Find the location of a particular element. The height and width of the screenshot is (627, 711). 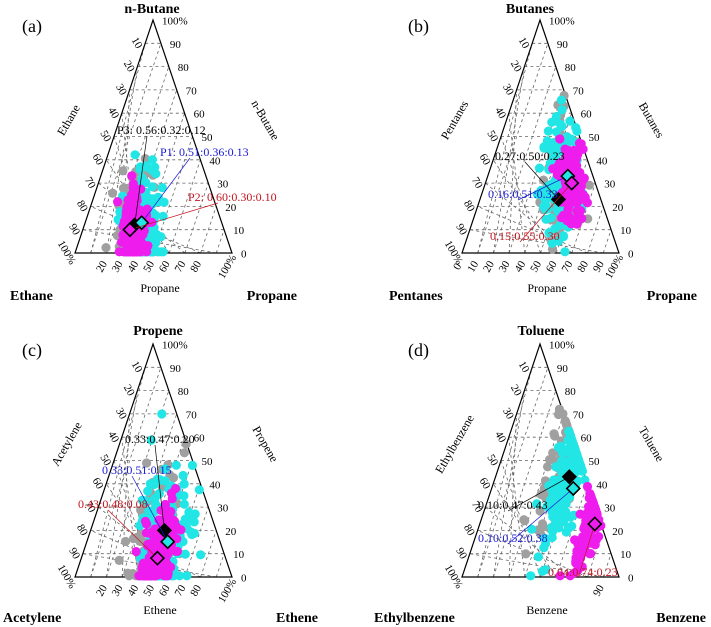

right-tick-label: 80 is located at coordinates (571, 68).